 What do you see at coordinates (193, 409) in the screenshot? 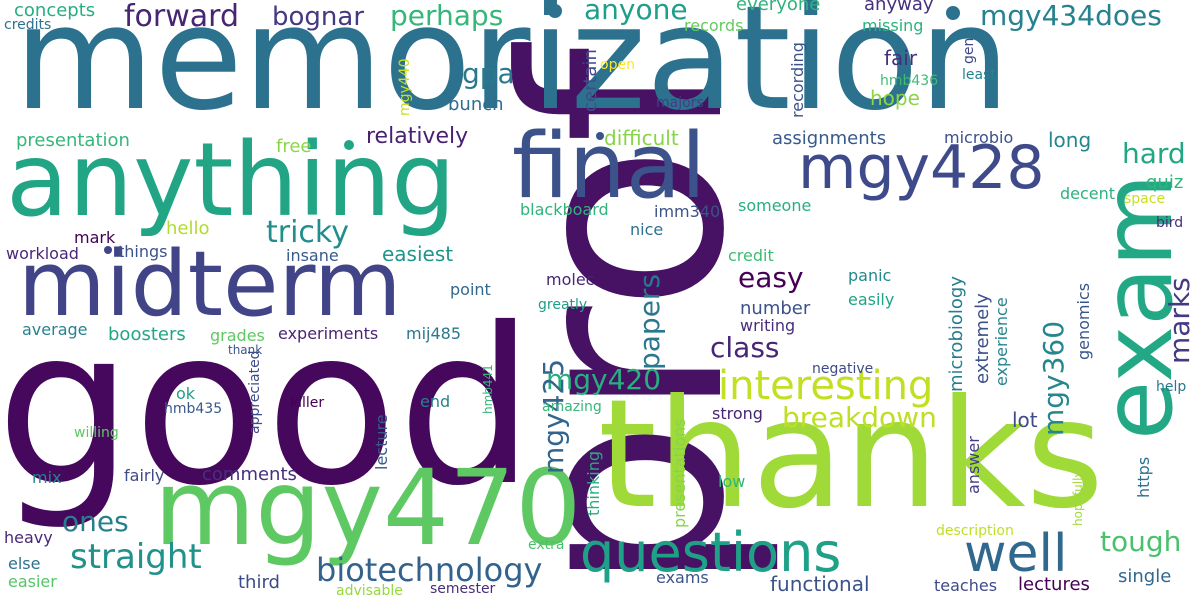
I see `word: hmb435` at bounding box center [193, 409].